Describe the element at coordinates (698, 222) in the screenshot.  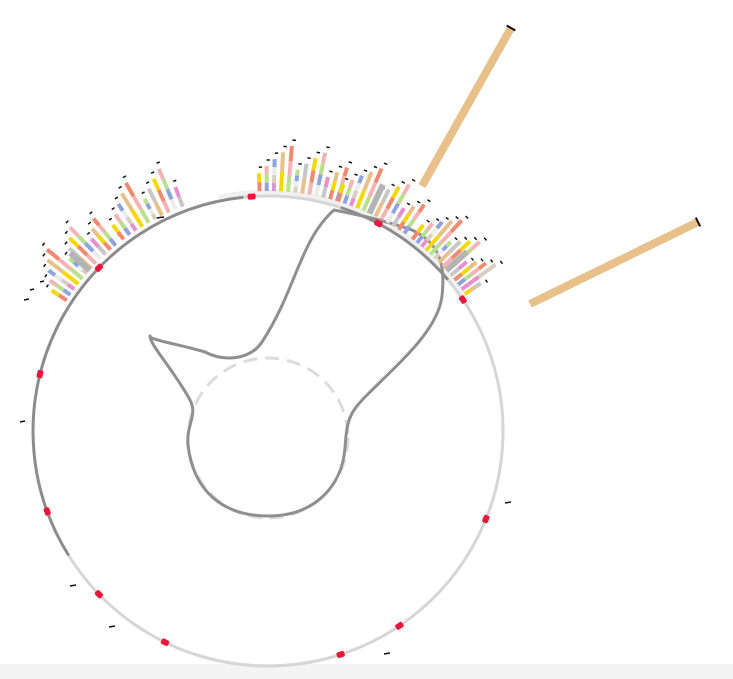
I see `large-bar-right-cap` at that location.